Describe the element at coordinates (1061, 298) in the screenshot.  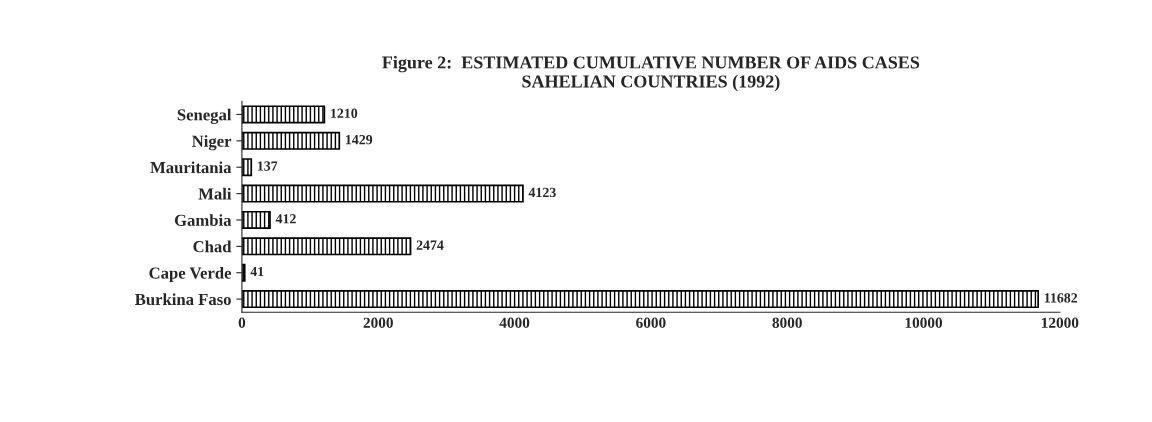
I see `data-label: 11682` at that location.